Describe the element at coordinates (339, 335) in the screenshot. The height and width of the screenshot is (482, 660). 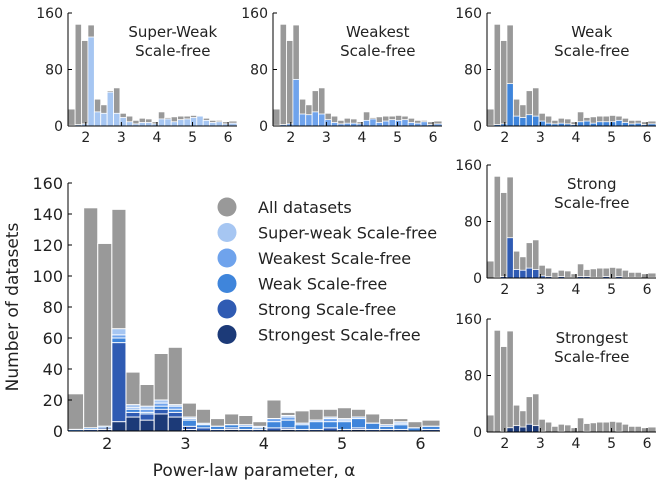
I see `legend-label-strongest: Strongest Scale-free` at that location.